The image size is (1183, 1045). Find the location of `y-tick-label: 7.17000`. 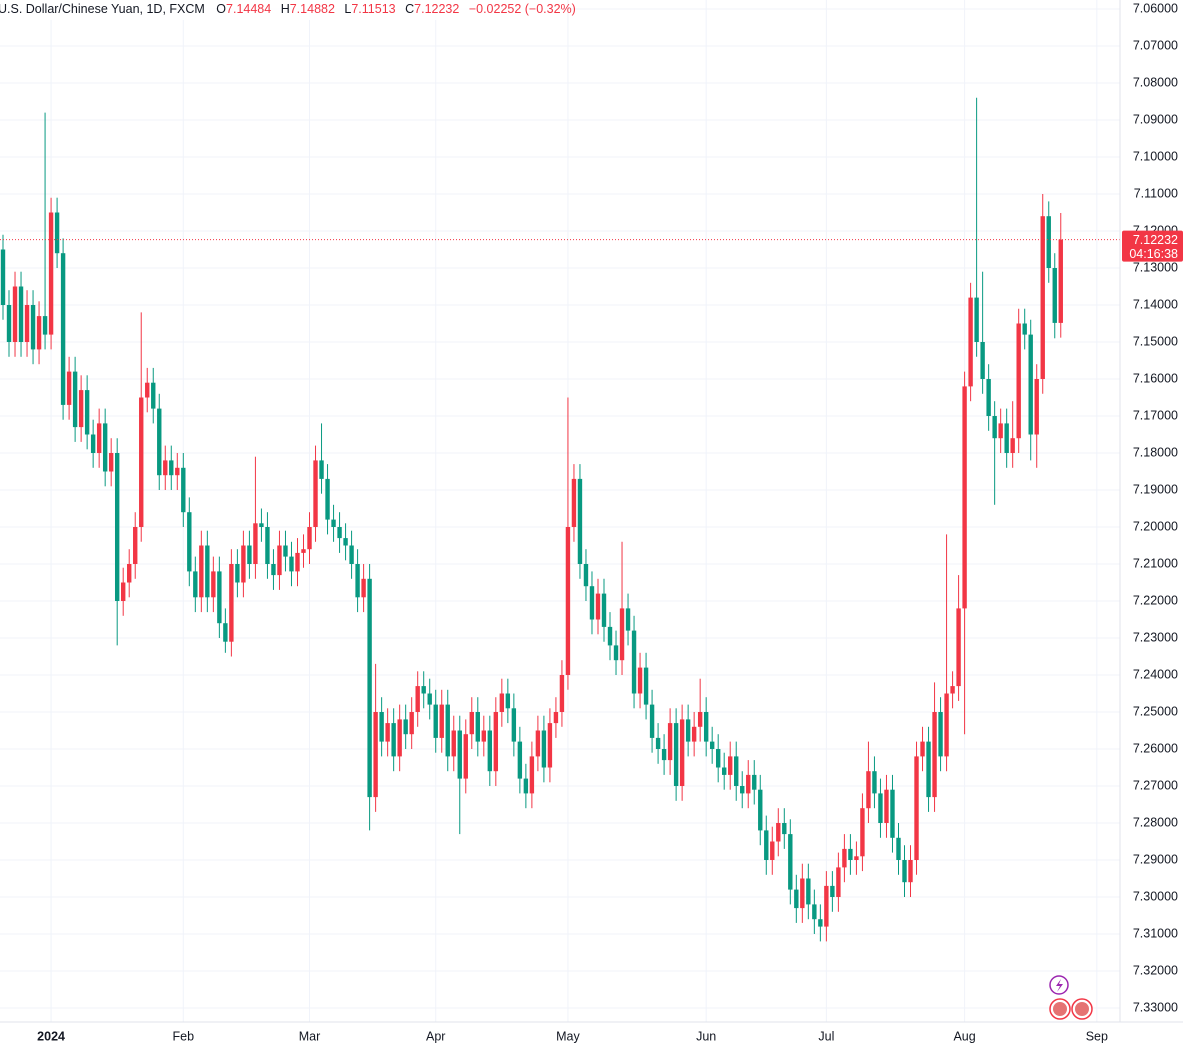

y-tick-label: 7.17000 is located at coordinates (1155, 415).